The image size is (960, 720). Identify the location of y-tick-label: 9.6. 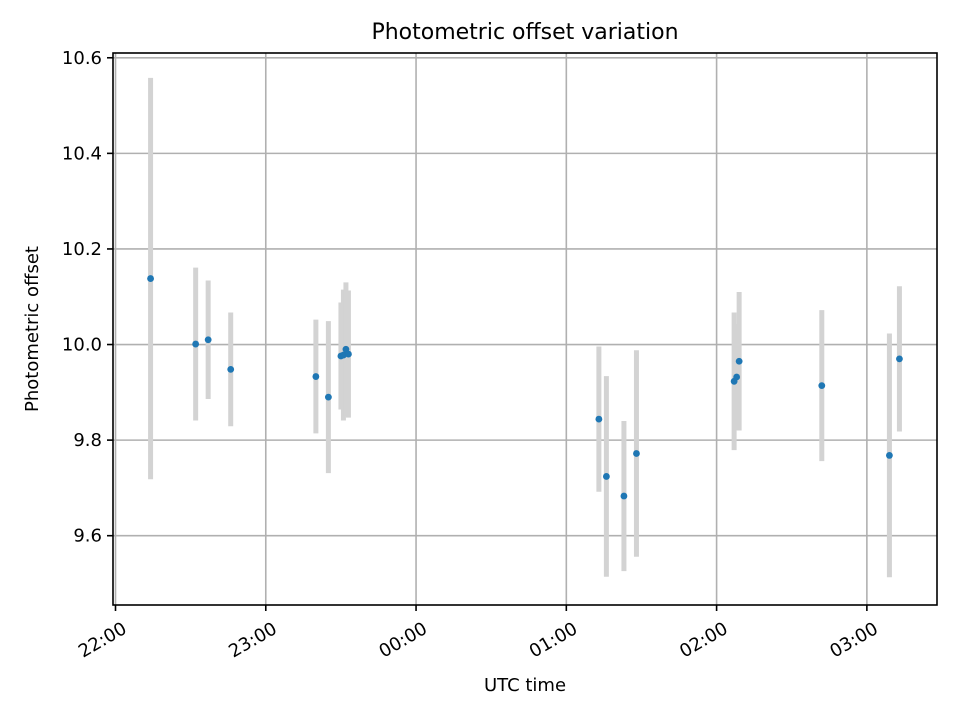
(87, 536).